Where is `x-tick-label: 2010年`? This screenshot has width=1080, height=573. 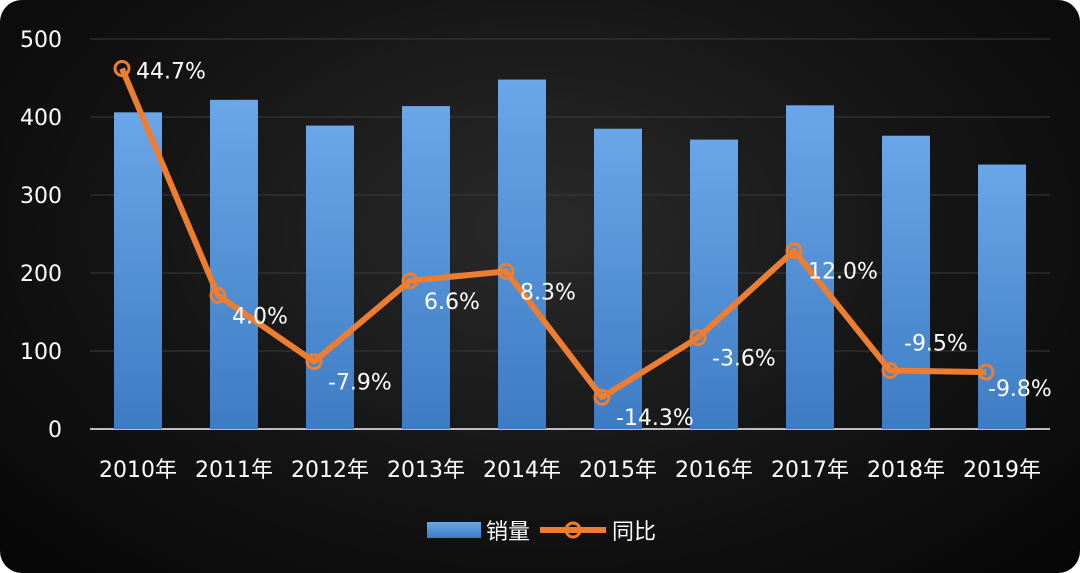
x-tick-label: 2010年 is located at coordinates (138, 470).